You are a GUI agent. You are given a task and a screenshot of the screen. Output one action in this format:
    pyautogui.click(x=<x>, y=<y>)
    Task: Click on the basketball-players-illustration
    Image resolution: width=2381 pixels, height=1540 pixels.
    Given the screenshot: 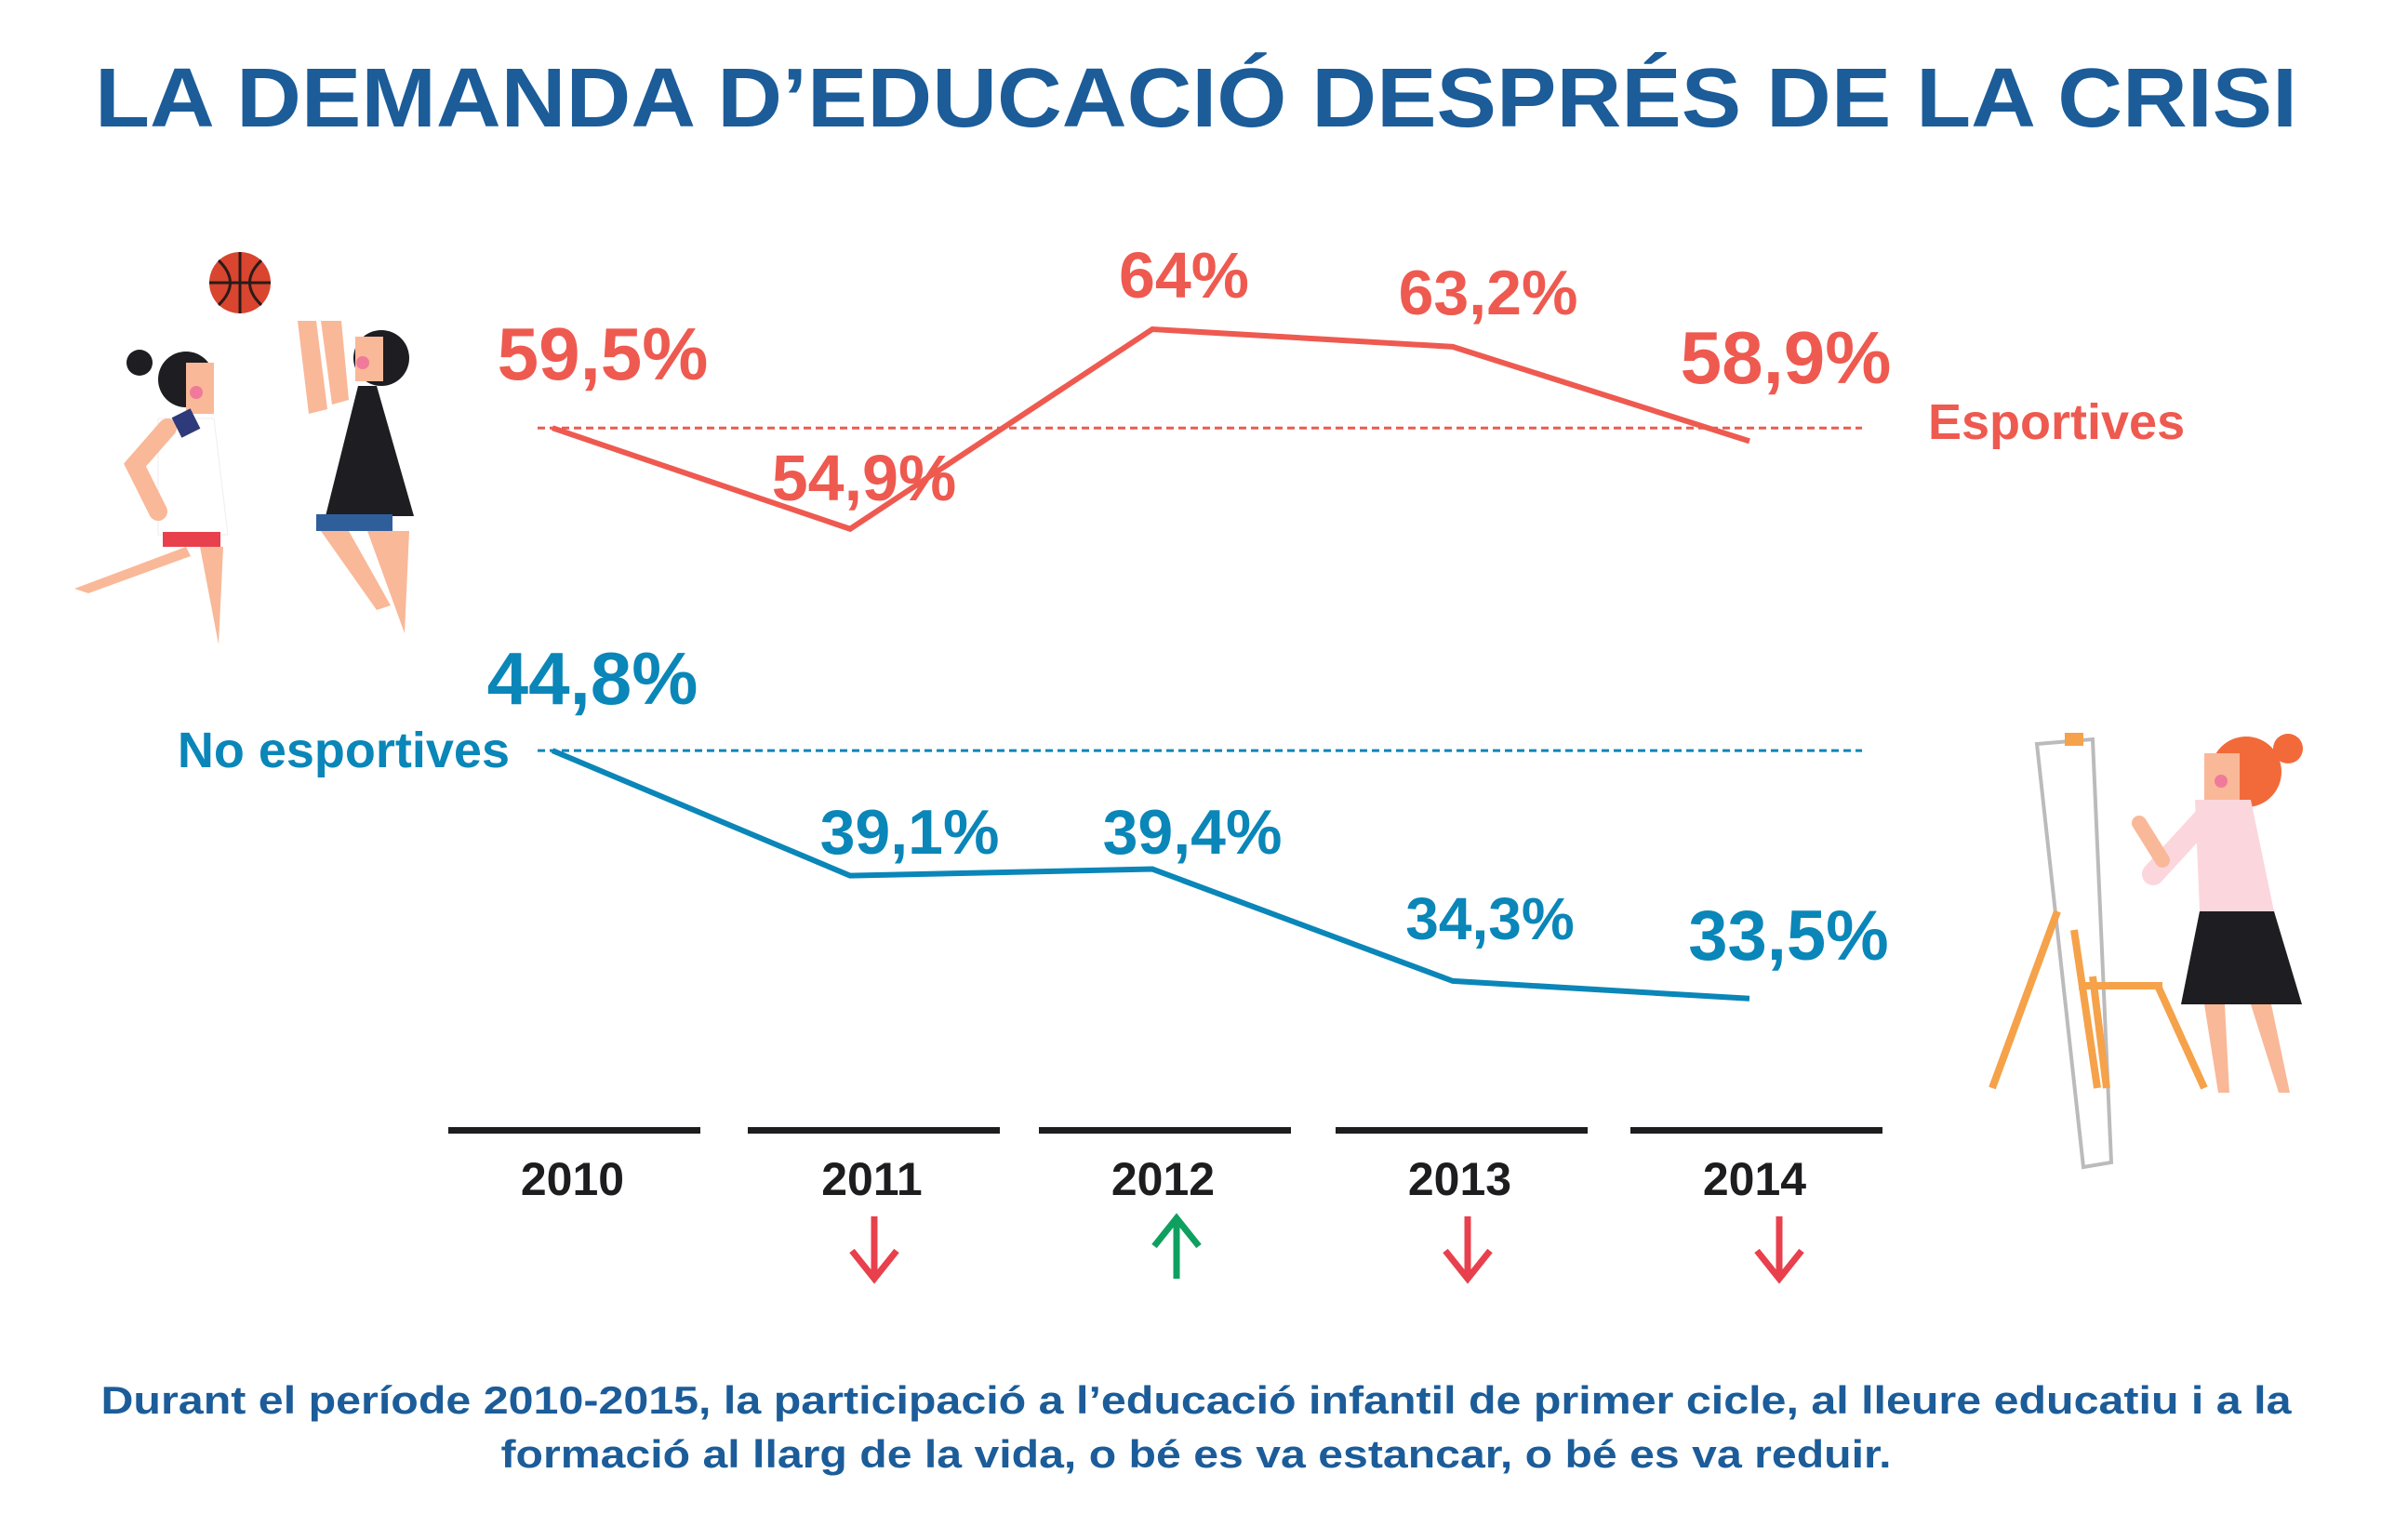 What is the action you would take?
    pyautogui.click(x=244, y=448)
    